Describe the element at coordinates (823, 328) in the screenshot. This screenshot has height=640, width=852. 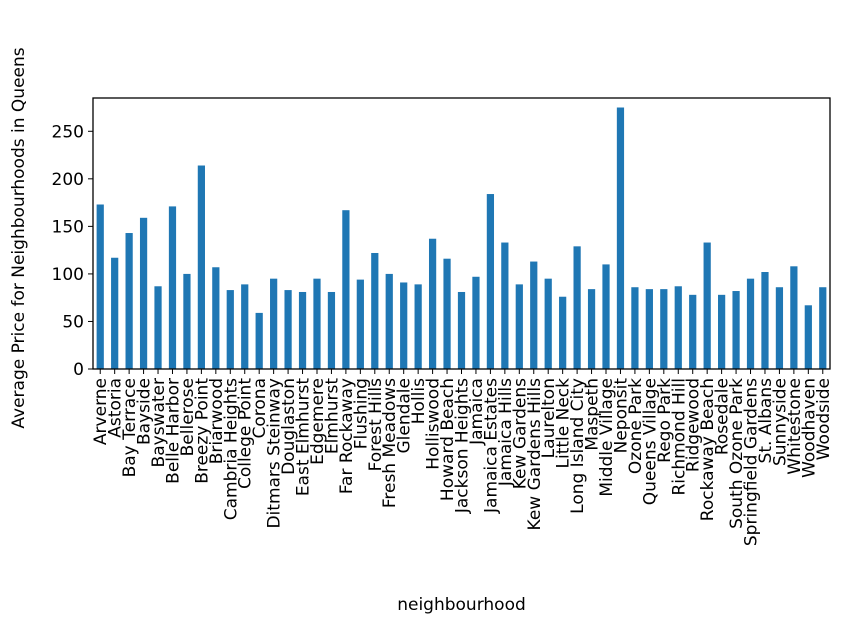
I see `bar-woodside` at that location.